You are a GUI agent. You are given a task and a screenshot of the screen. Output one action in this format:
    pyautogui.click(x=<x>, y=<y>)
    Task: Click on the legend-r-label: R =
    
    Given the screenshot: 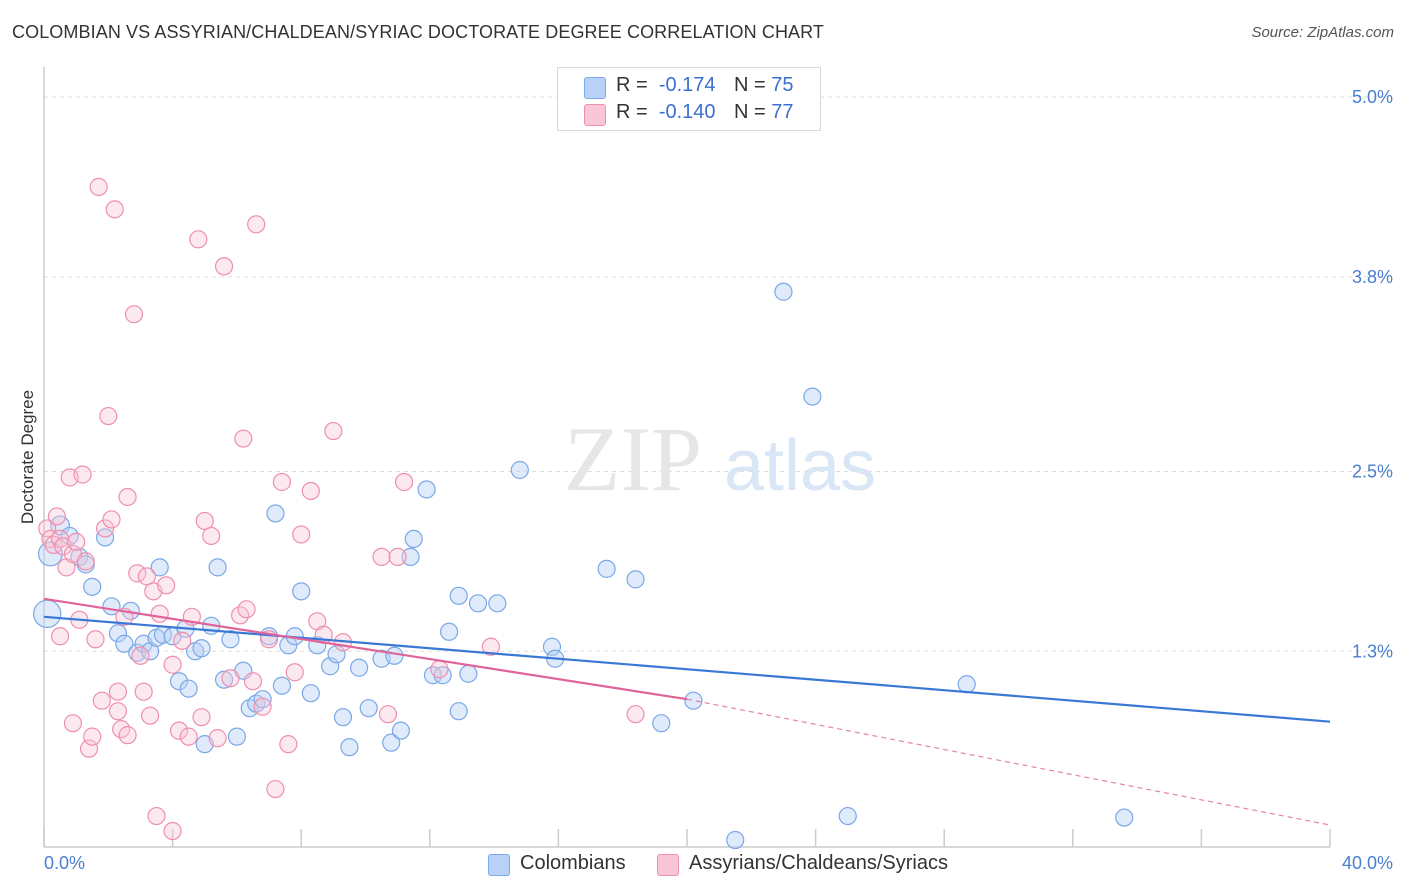 What is the action you would take?
    pyautogui.click(x=632, y=85)
    